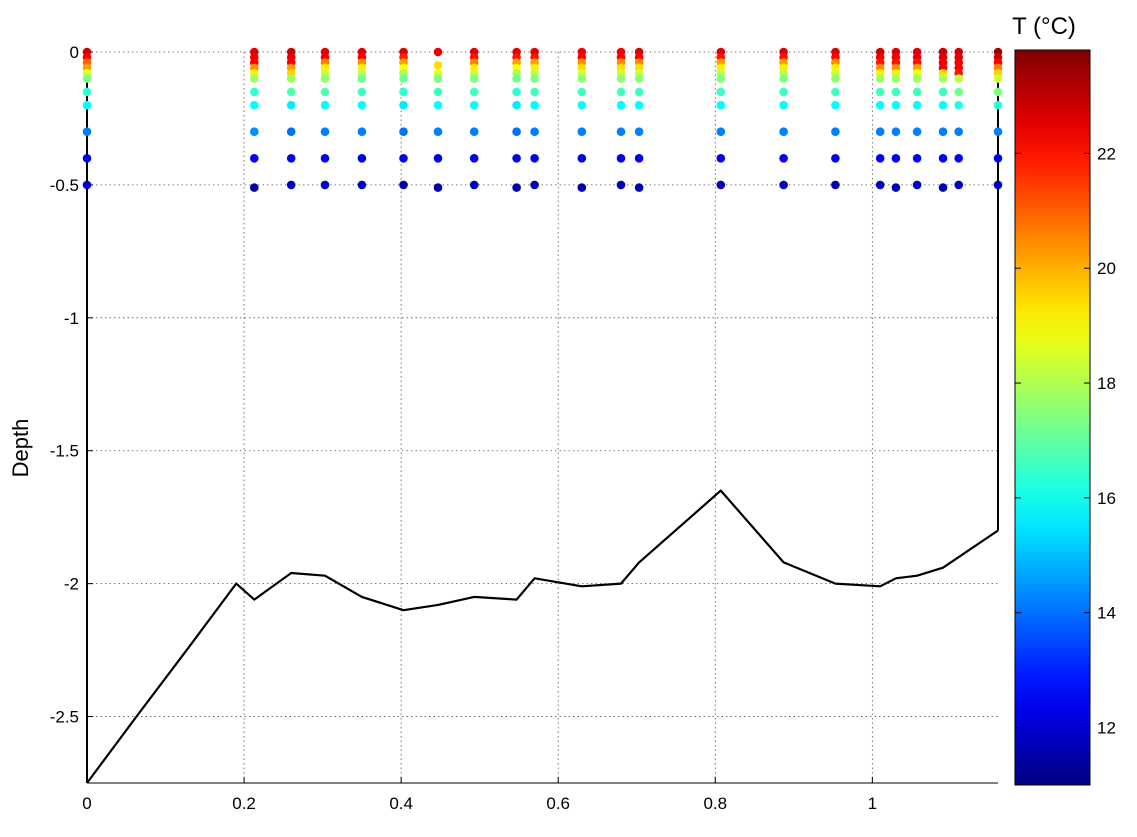 The image size is (1137, 837). What do you see at coordinates (401, 803) in the screenshot?
I see `x-tick-label: 0.4` at bounding box center [401, 803].